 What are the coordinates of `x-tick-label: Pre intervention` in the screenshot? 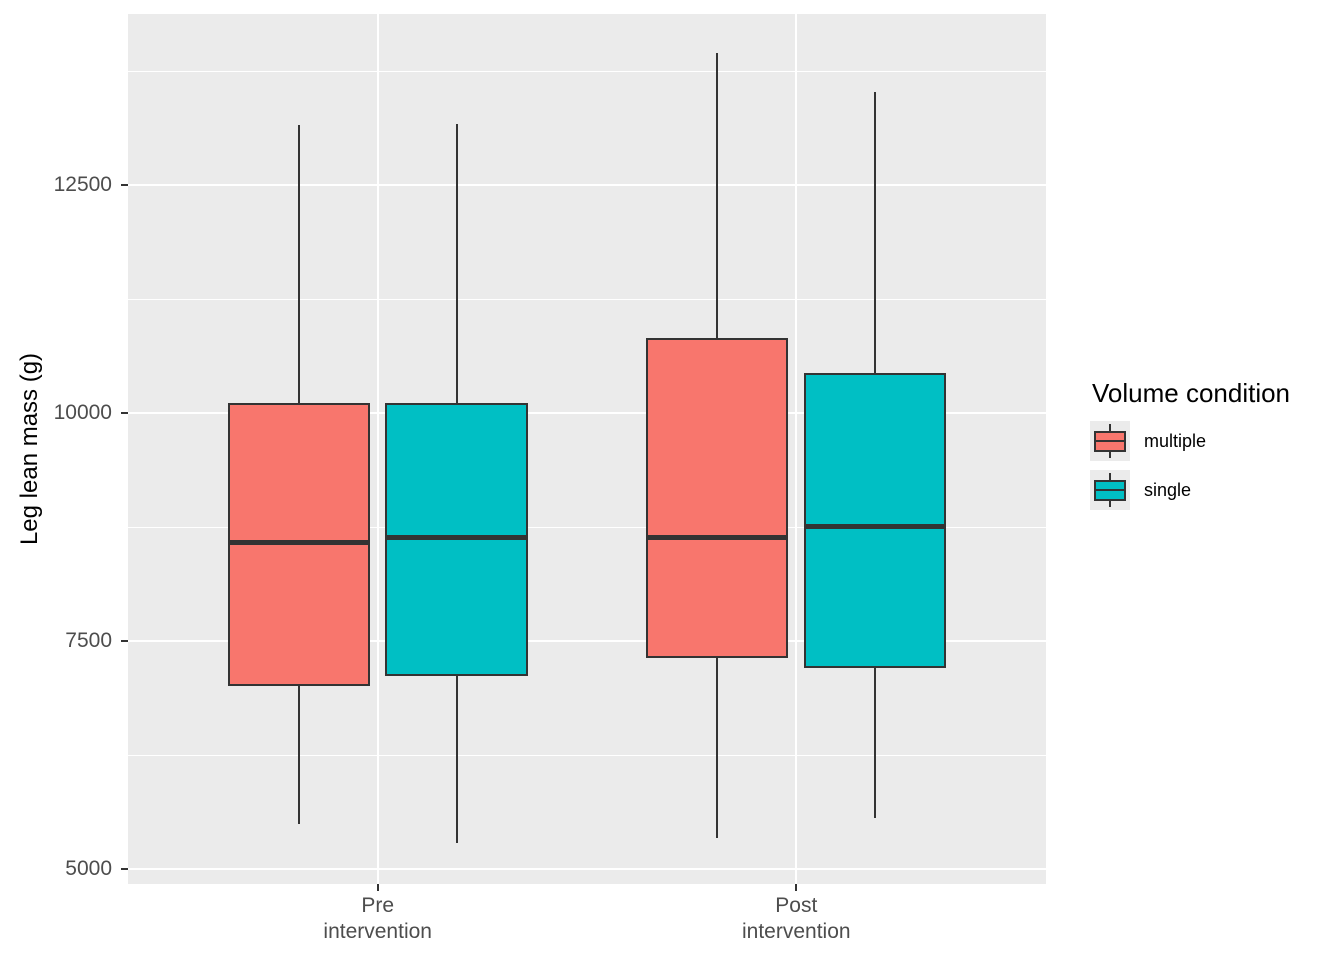 It's located at (377, 919).